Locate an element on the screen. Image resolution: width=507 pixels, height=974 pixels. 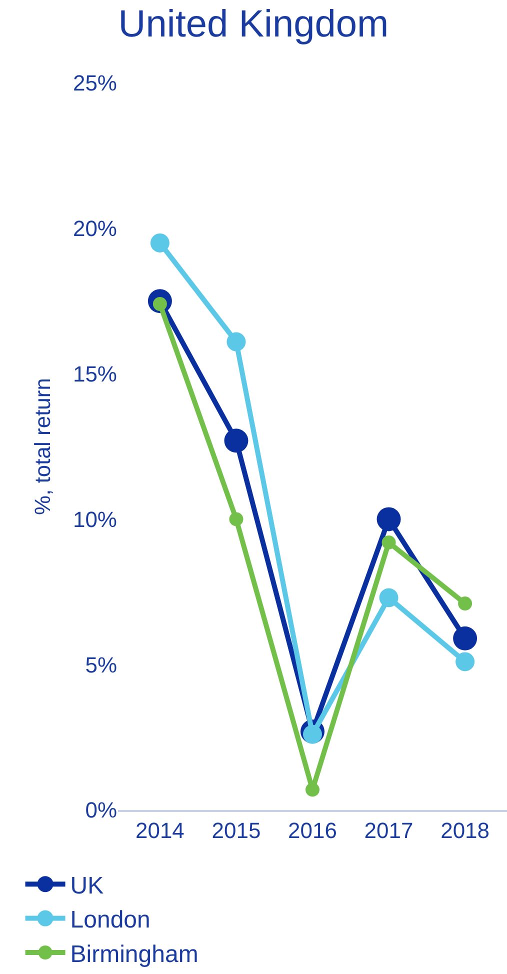
y-tick-label: 5% is located at coordinates (101, 665).